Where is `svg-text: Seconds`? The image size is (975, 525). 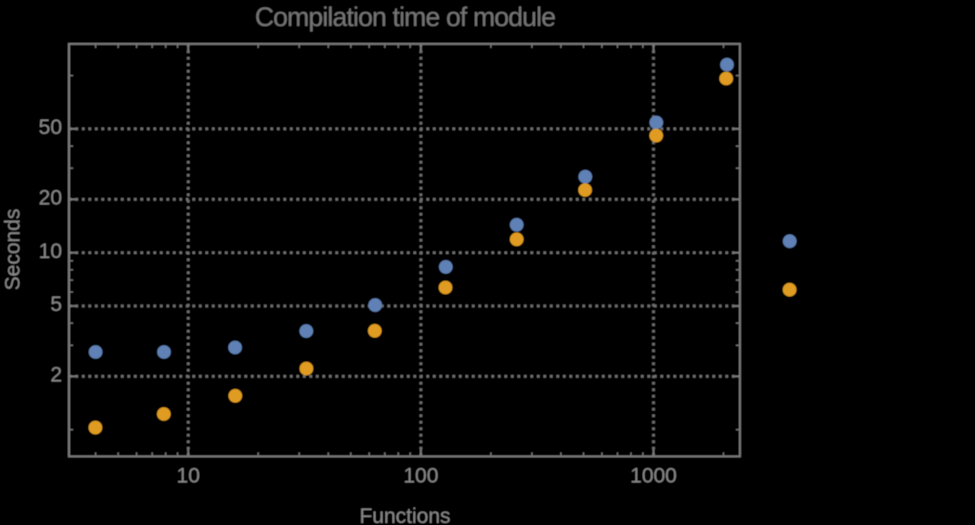
svg-text: Seconds is located at coordinates (13, 250).